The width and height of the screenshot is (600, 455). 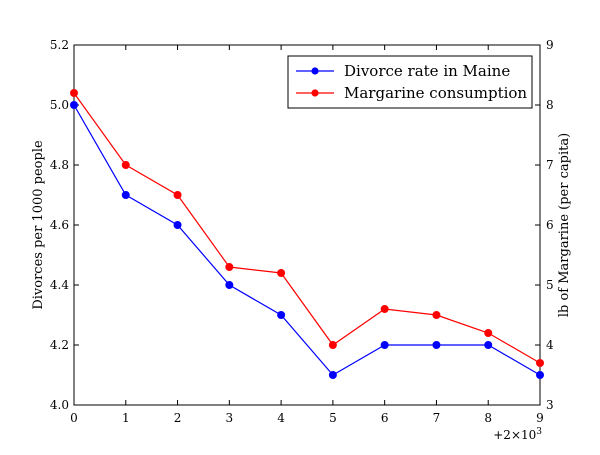 I want to click on x-tick-label: 0, so click(x=74, y=418).